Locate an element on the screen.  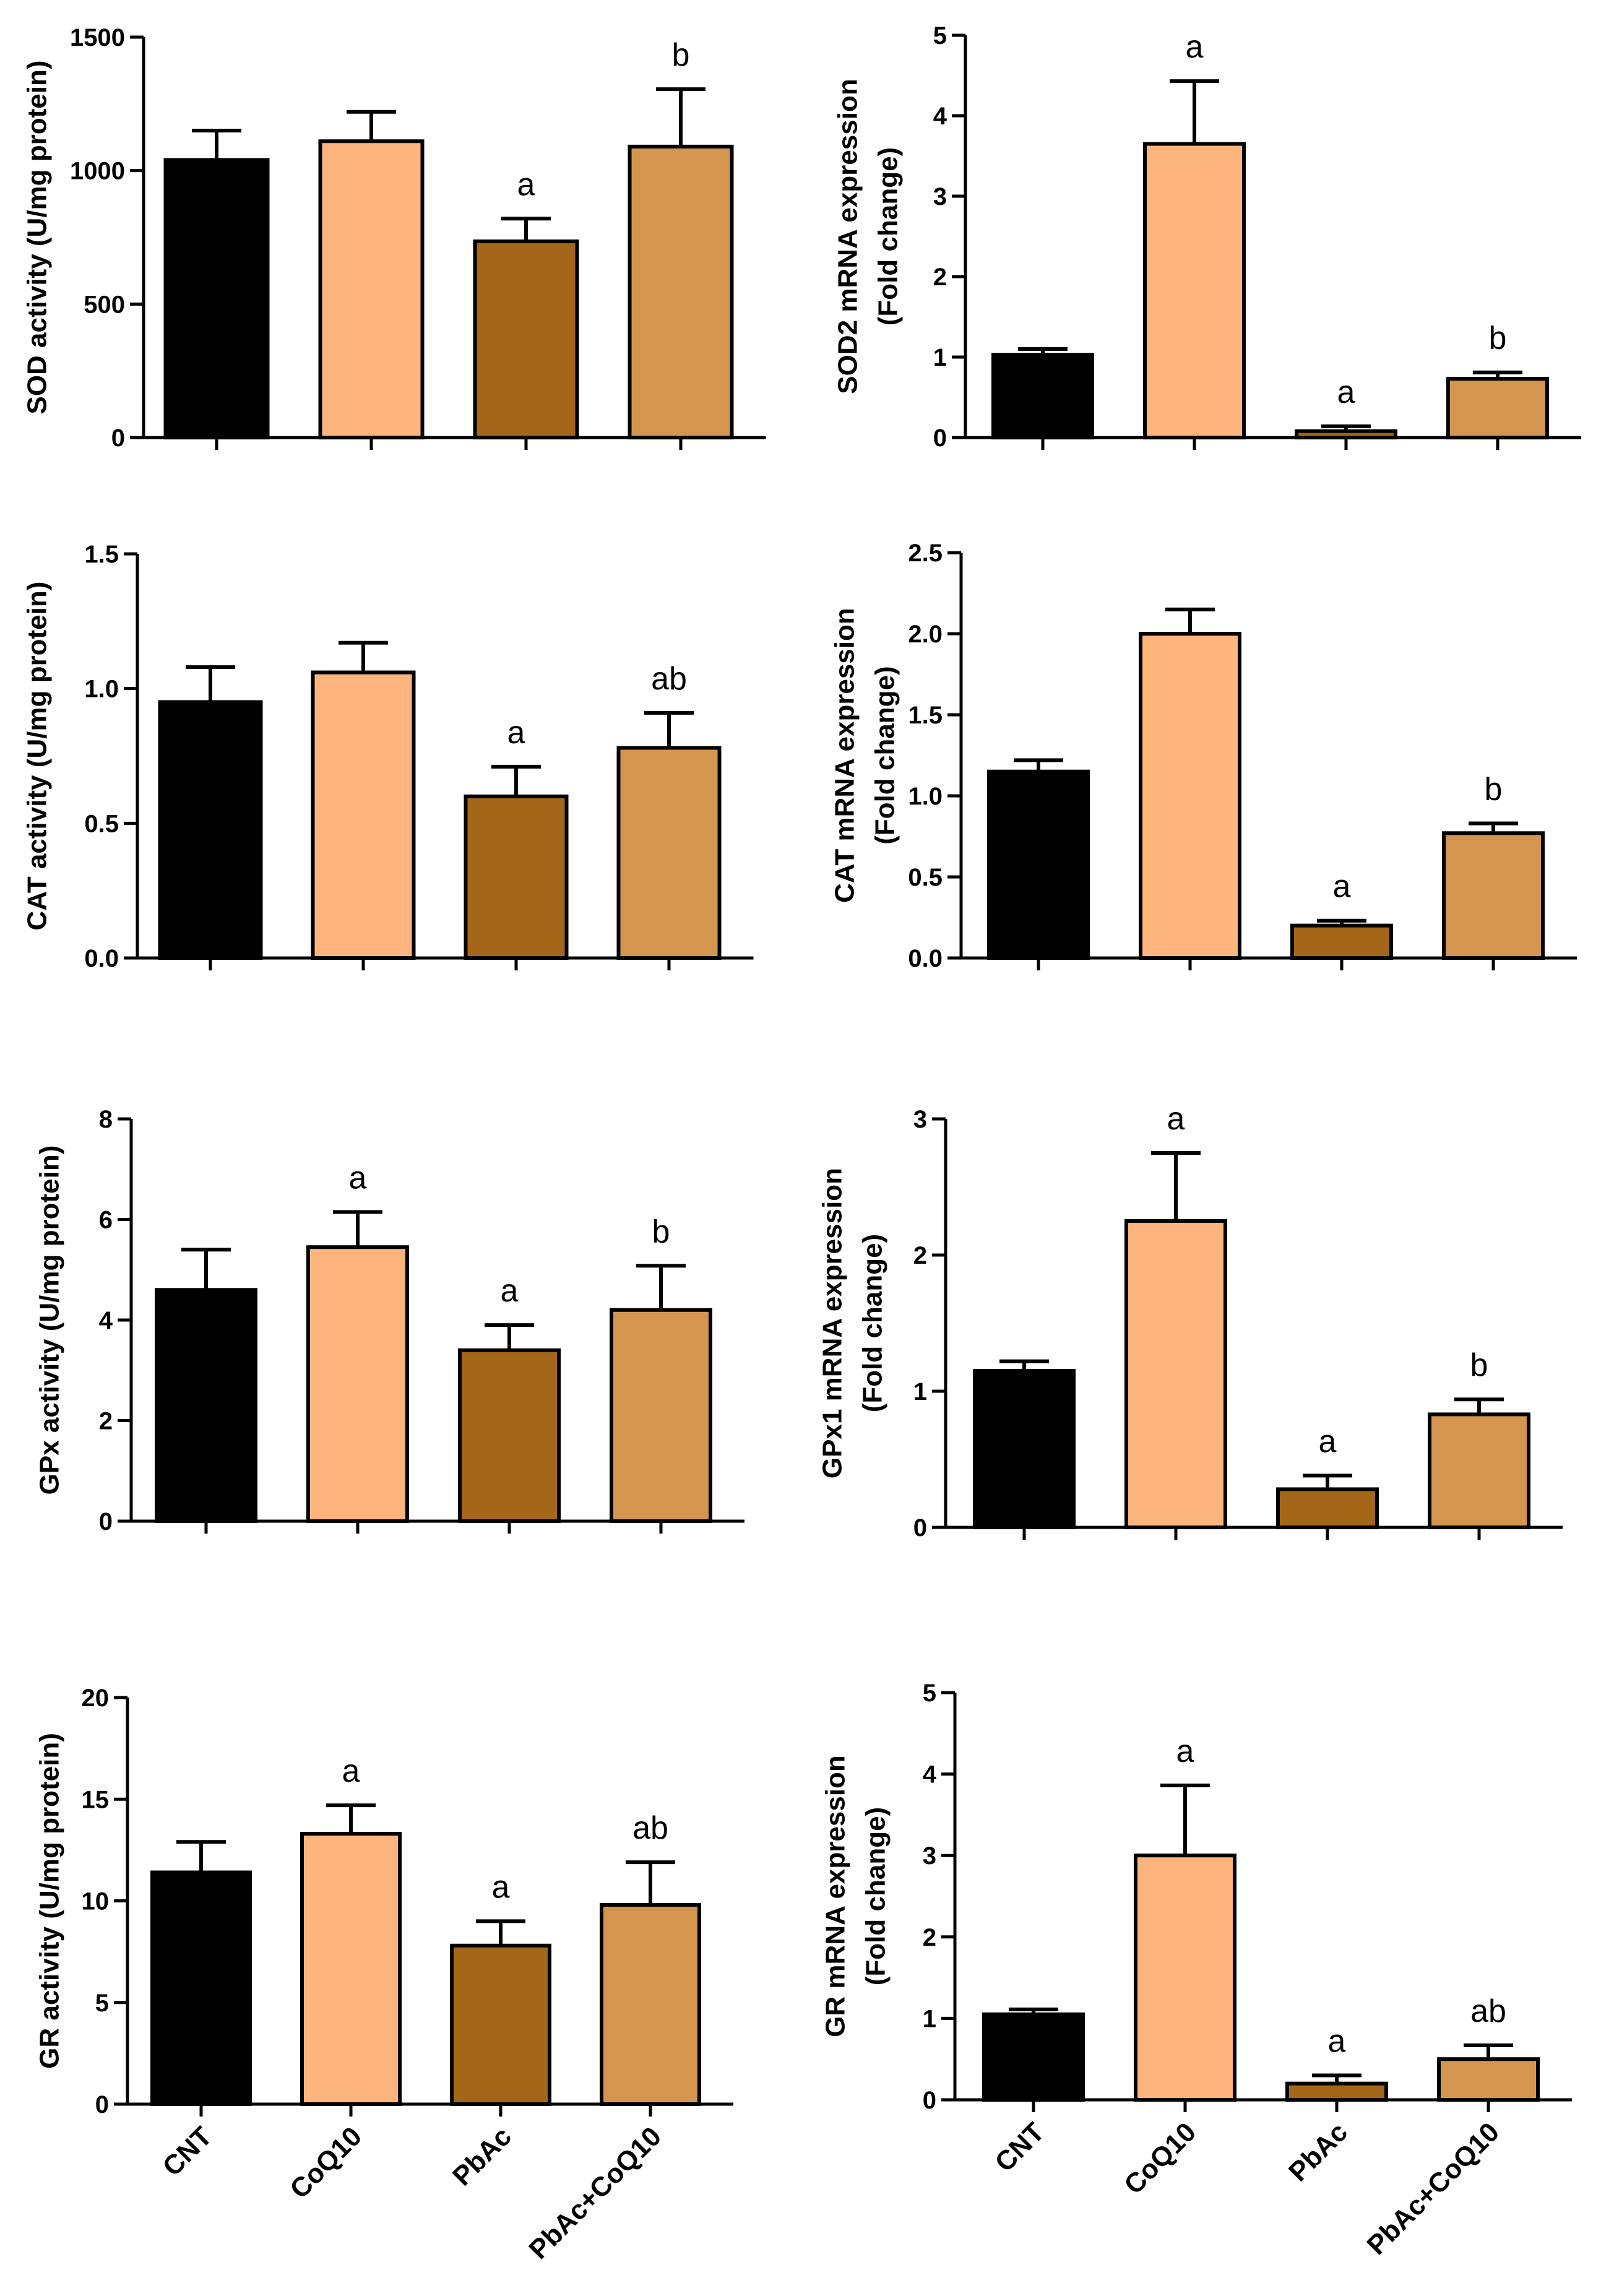
y-tick-label: 1000 is located at coordinates (97, 171).